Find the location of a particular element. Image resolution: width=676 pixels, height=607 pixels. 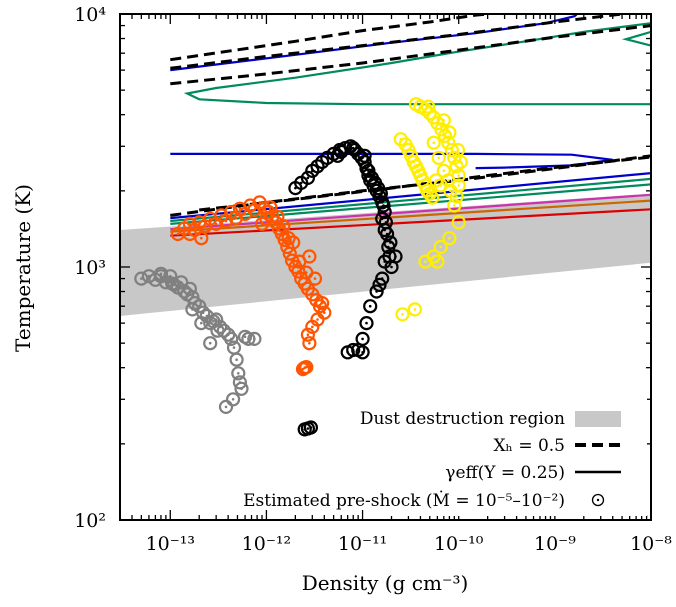

x-tick-label: 10⁻¹⁰ is located at coordinates (459, 544).